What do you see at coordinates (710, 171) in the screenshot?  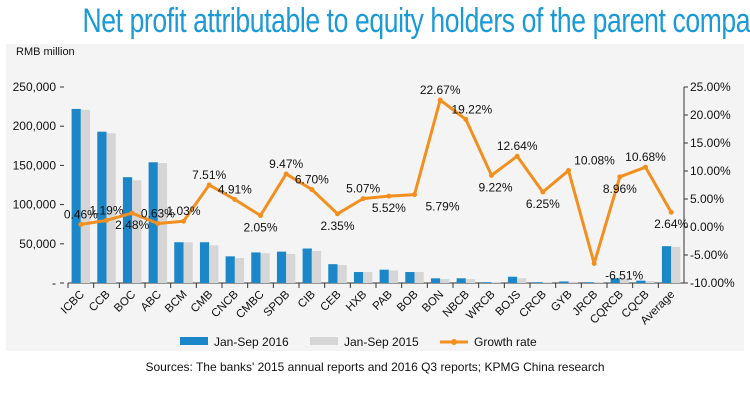 I see `y2-tick-label: 10.00%` at bounding box center [710, 171].